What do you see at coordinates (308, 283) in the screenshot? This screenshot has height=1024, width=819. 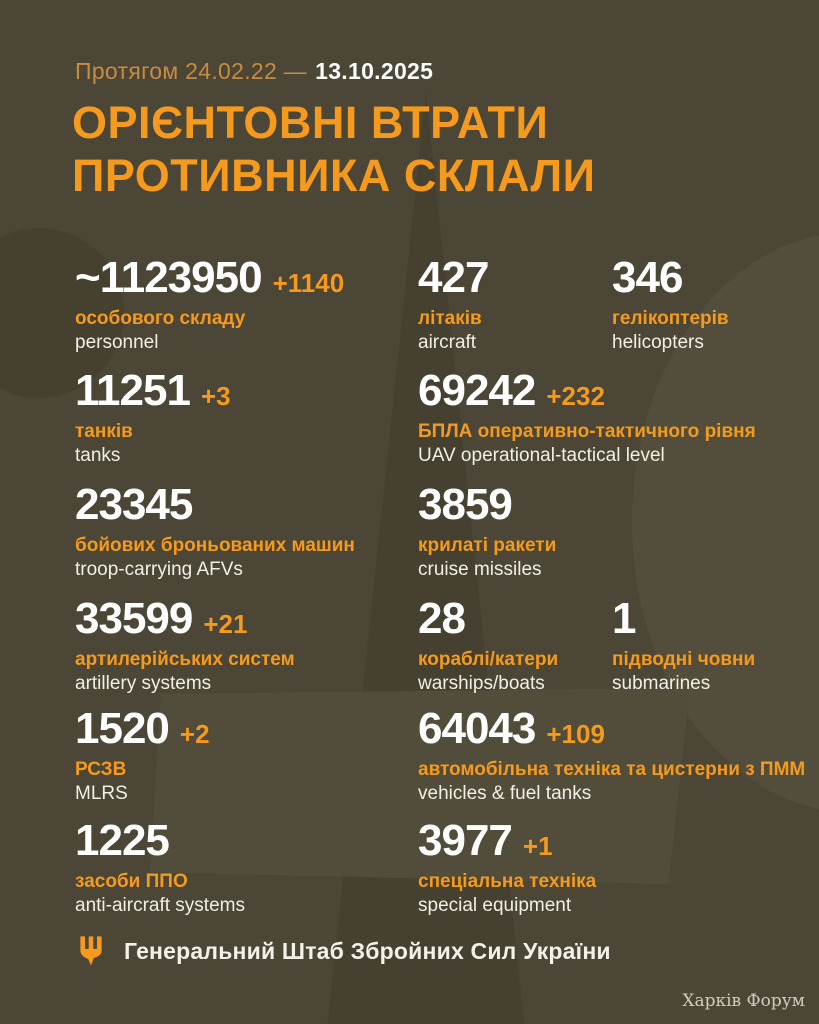 I see `stat-delta: +1140` at bounding box center [308, 283].